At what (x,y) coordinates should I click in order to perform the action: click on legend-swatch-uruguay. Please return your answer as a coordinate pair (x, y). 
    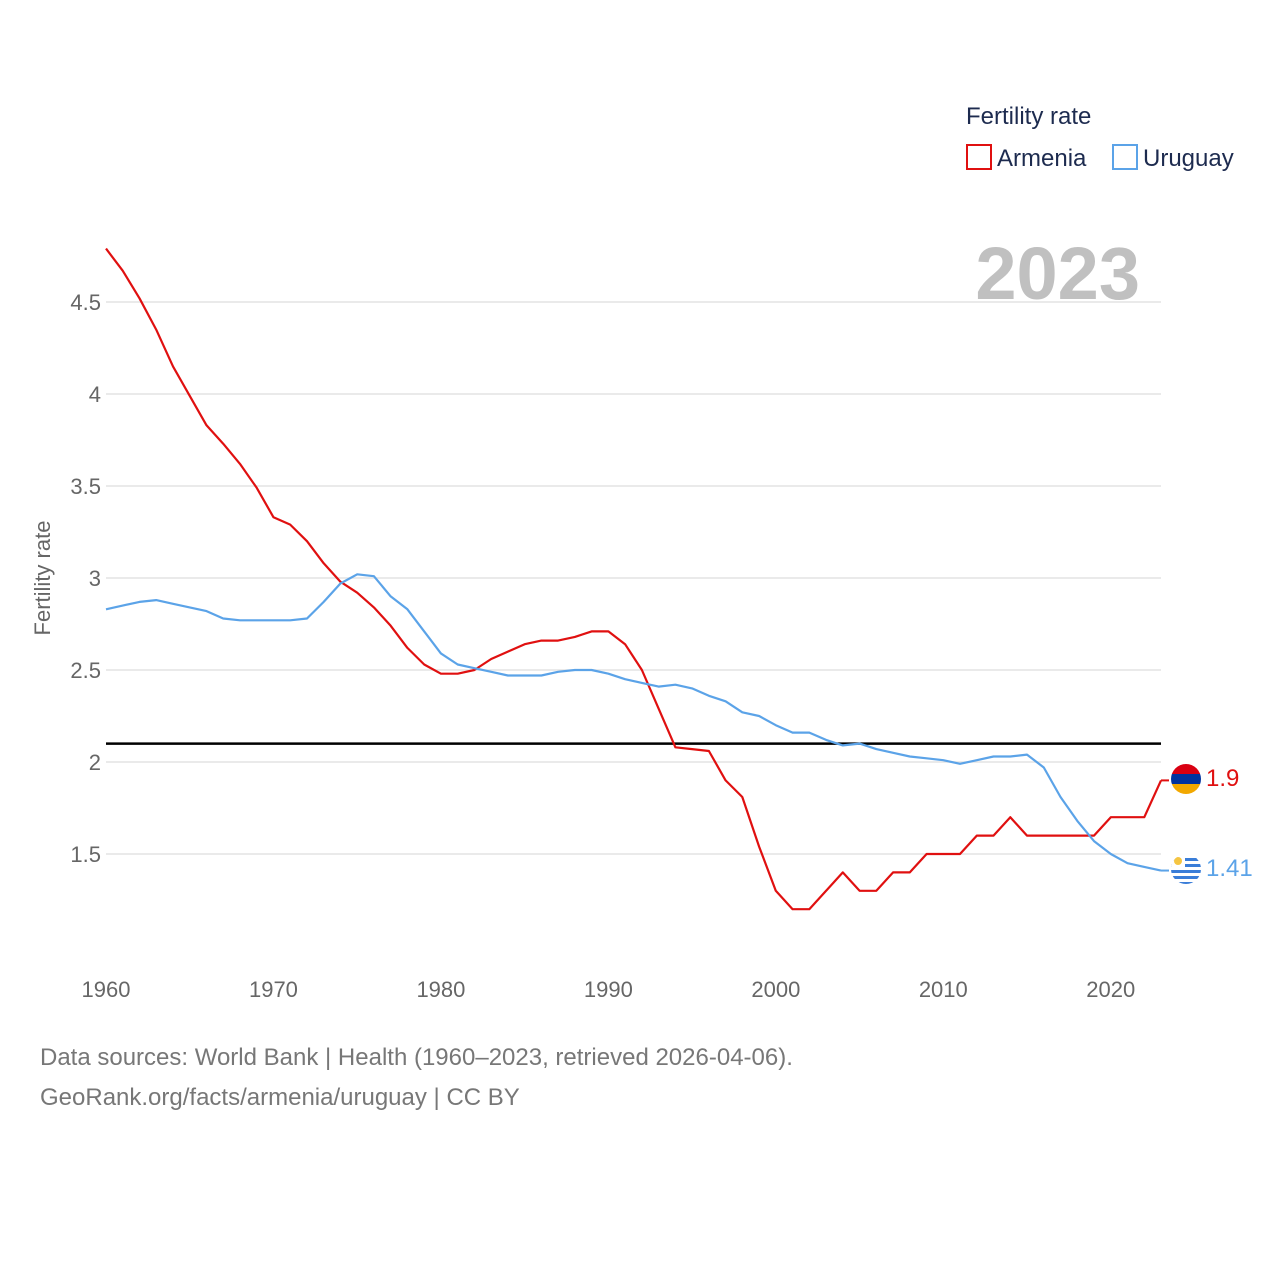
    Looking at the image, I should click on (1125, 157).